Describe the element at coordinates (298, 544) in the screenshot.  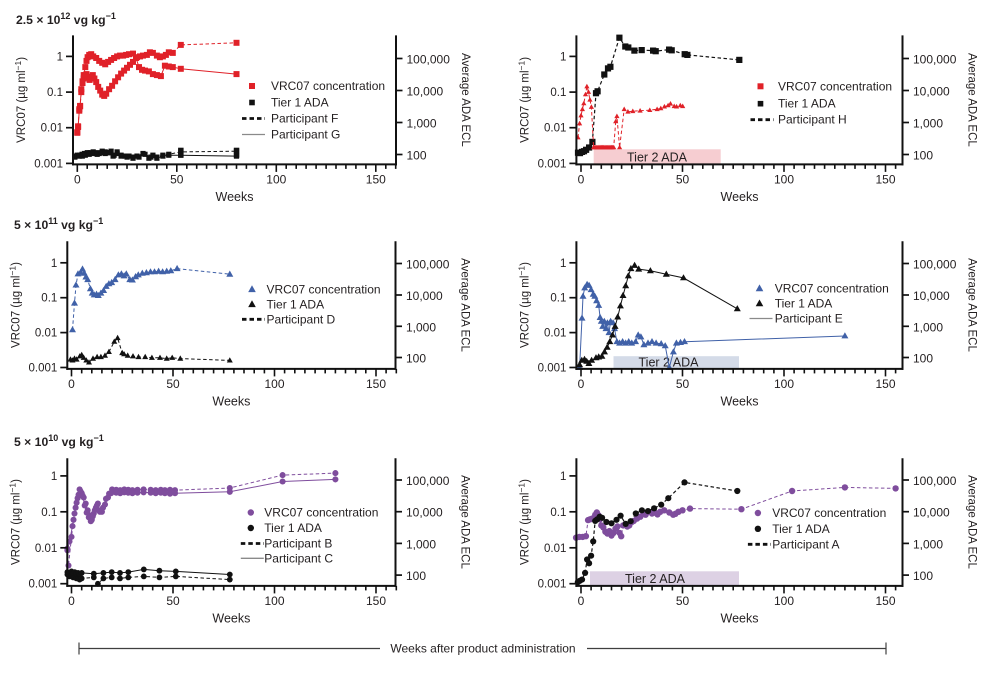
I see `svg-text: Participant B` at that location.